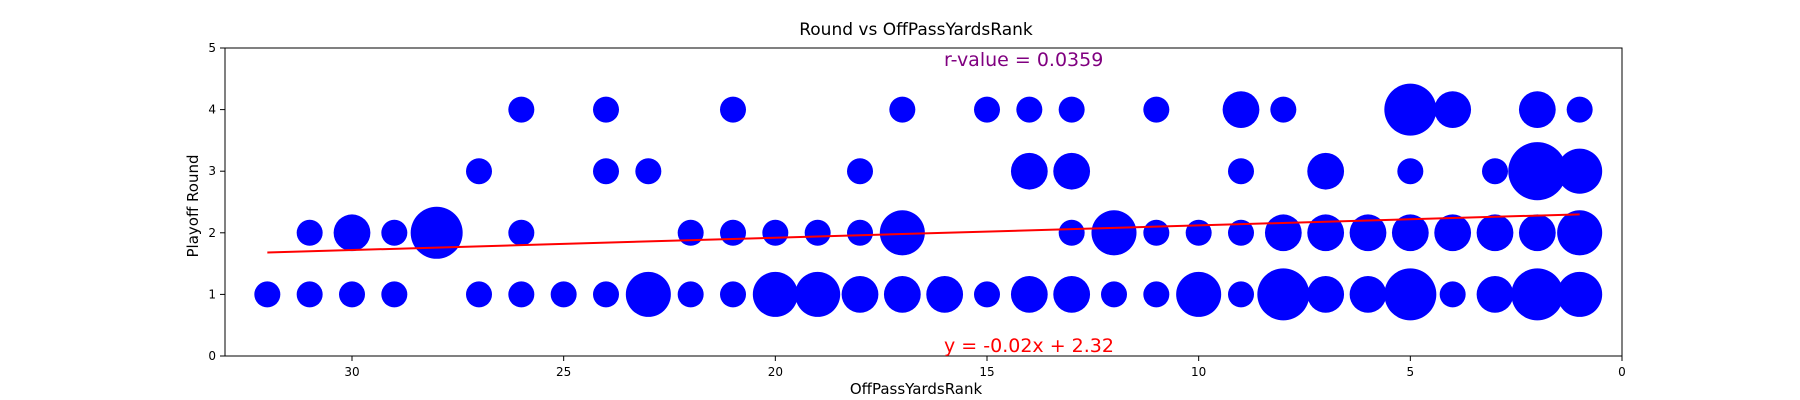  What do you see at coordinates (986, 372) in the screenshot?
I see `x-tick-label: 15` at bounding box center [986, 372].